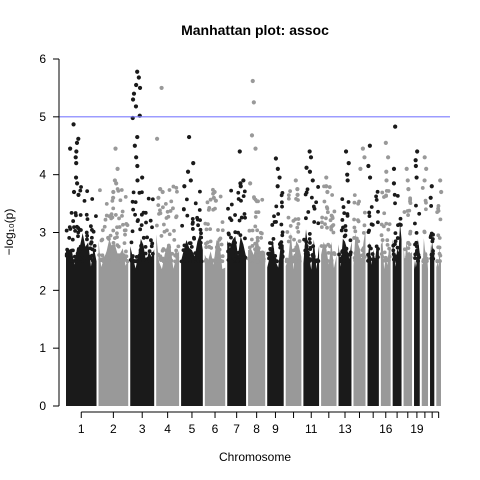  I want to click on x-axis-label: Chromosome, so click(255, 457).